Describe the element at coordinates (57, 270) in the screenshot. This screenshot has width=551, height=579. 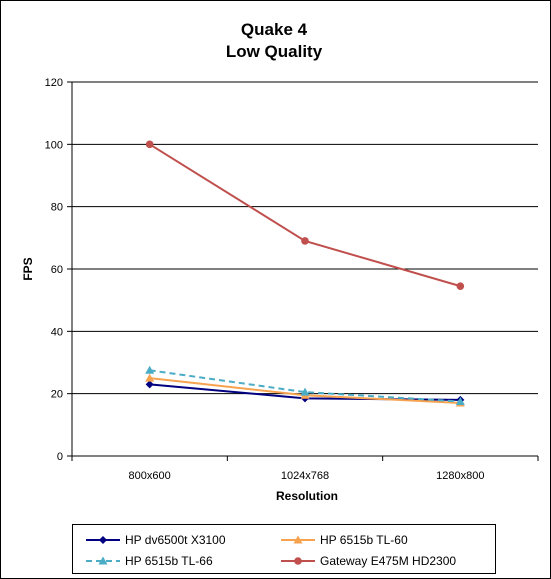
I see `y-tick-label: 60` at that location.